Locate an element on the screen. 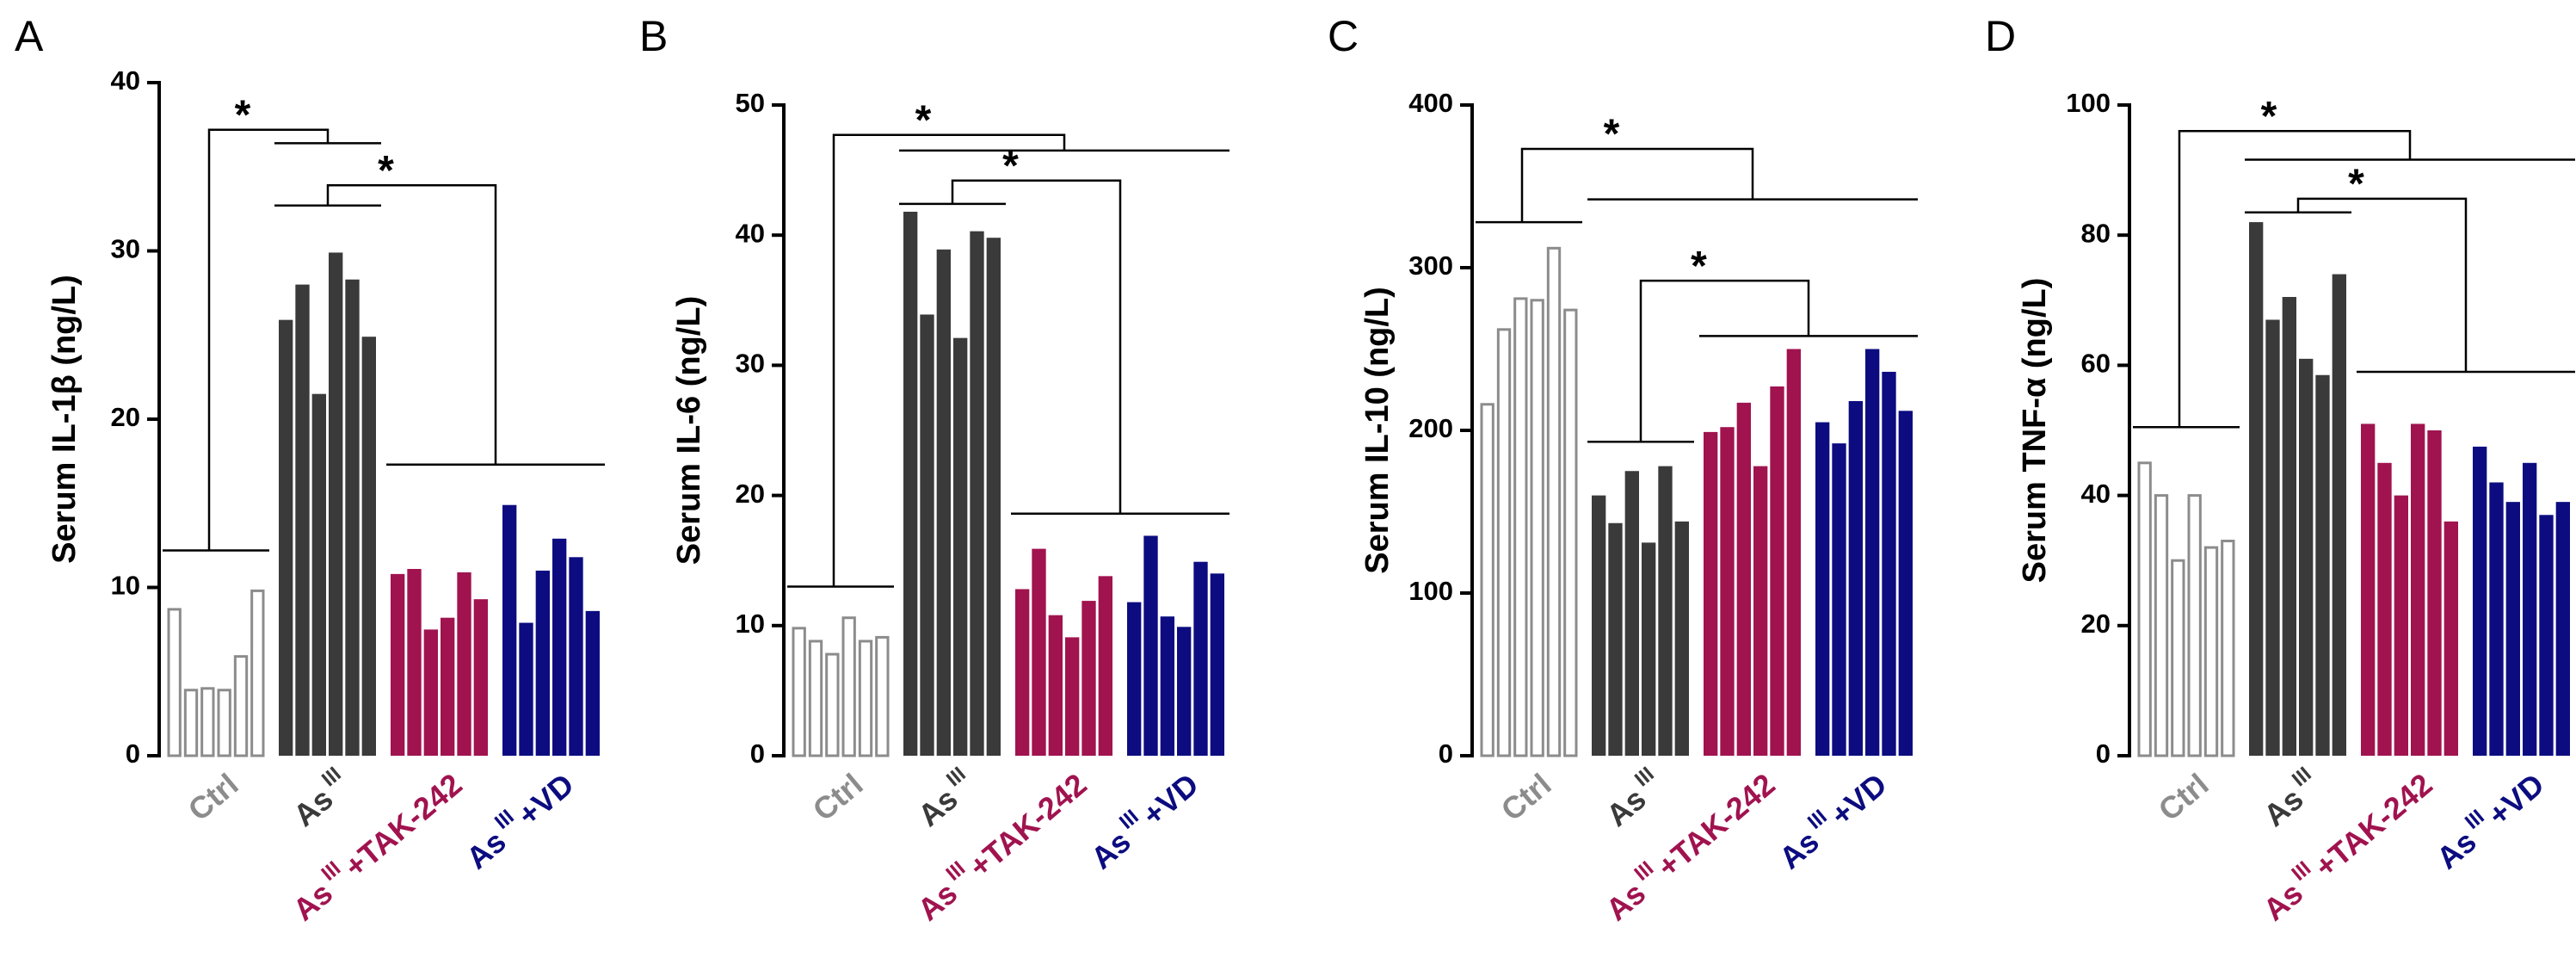  y-axis-label: Serum IL-1β (ng/L) is located at coordinates (65, 419).